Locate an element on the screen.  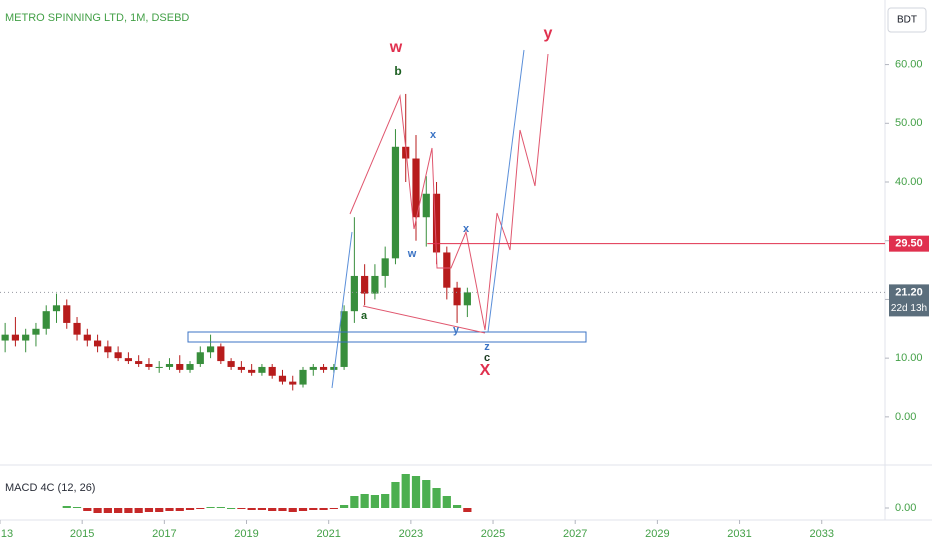
currency-button is located at coordinates (907, 20).